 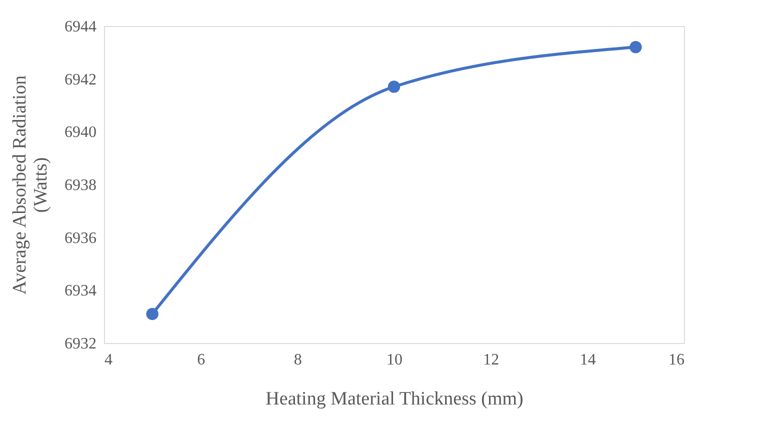 I want to click on y-axis-title: Average Absorbed Radiation (Watts), so click(x=31, y=184).